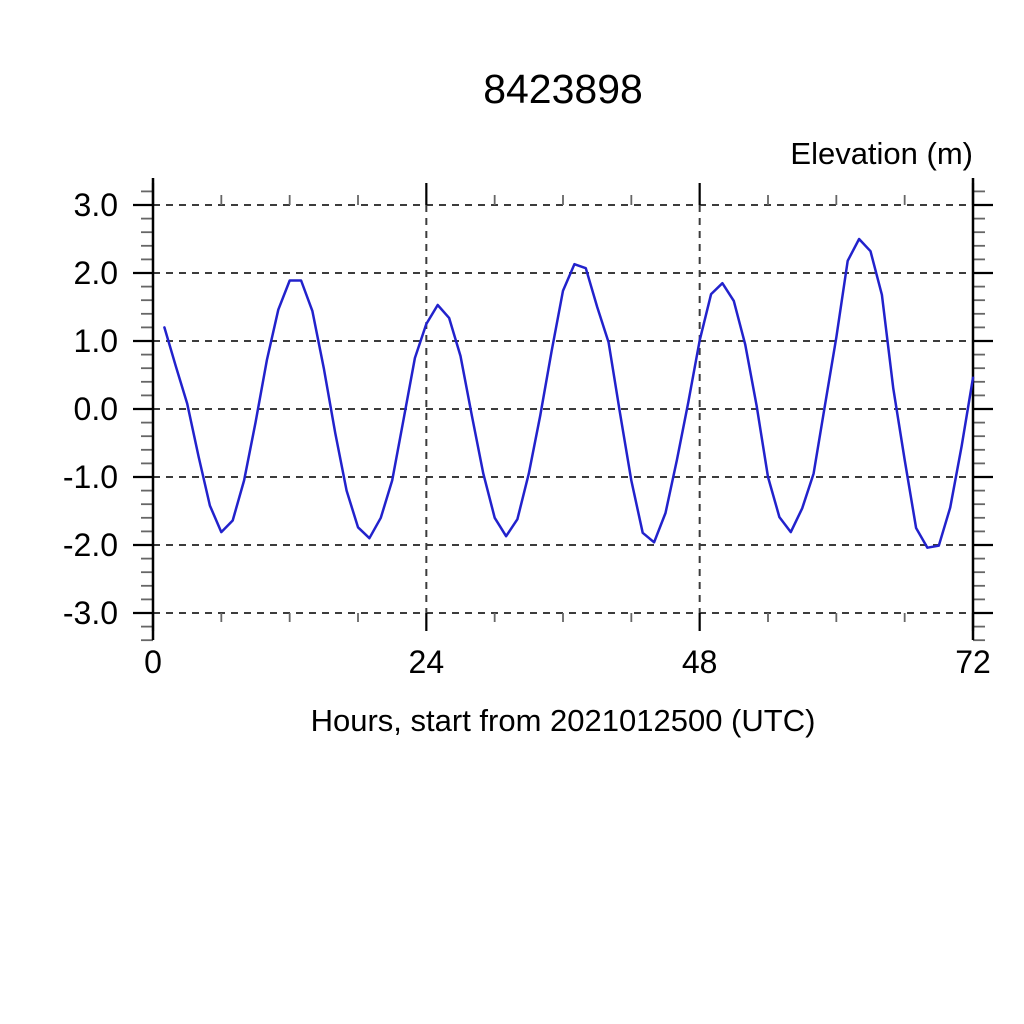  I want to click on x-tick-label: 0, so click(153, 662).